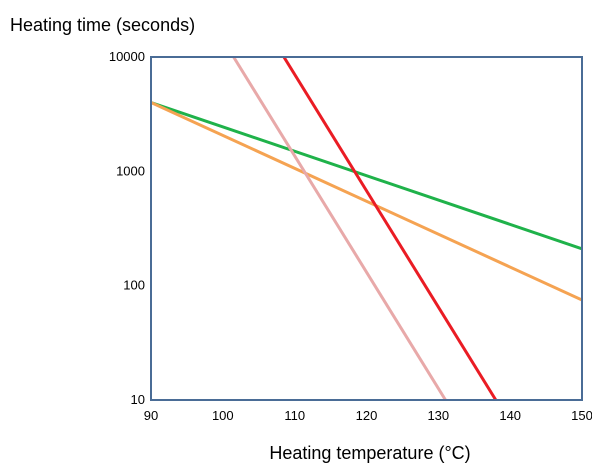 The height and width of the screenshot is (469, 592). I want to click on x-axis-title: Heating temperature (°C), so click(369, 453).